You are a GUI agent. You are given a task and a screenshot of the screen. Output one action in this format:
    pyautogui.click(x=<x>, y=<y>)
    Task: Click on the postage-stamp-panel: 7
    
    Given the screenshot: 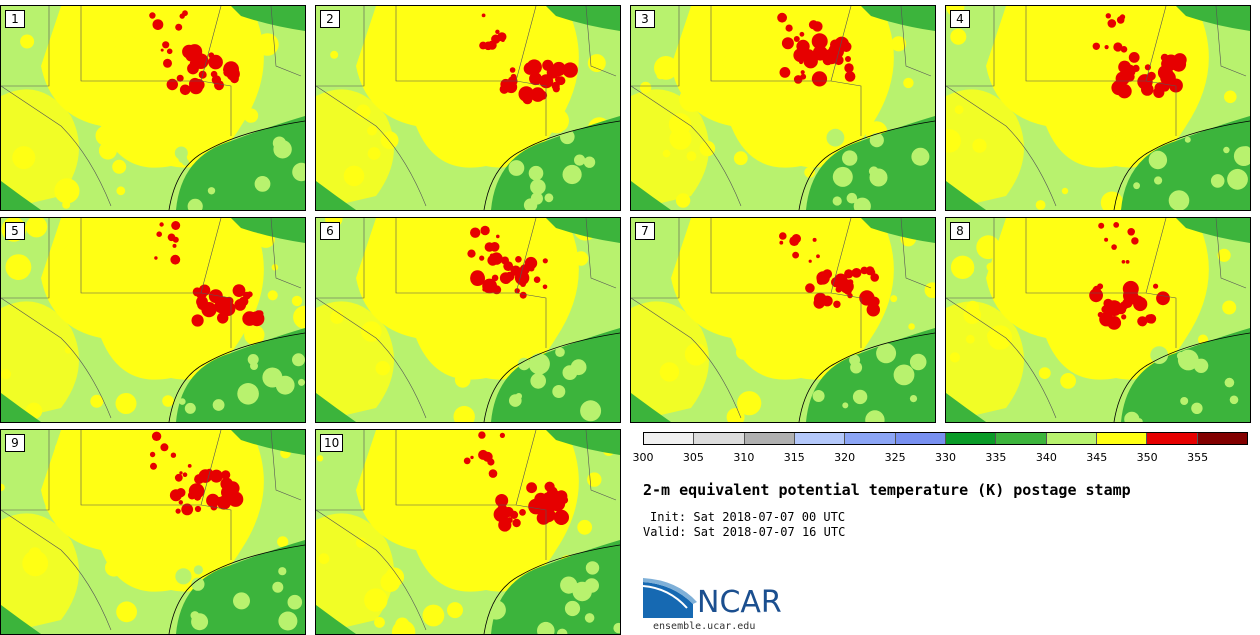 What is the action you would take?
    pyautogui.click(x=783, y=320)
    